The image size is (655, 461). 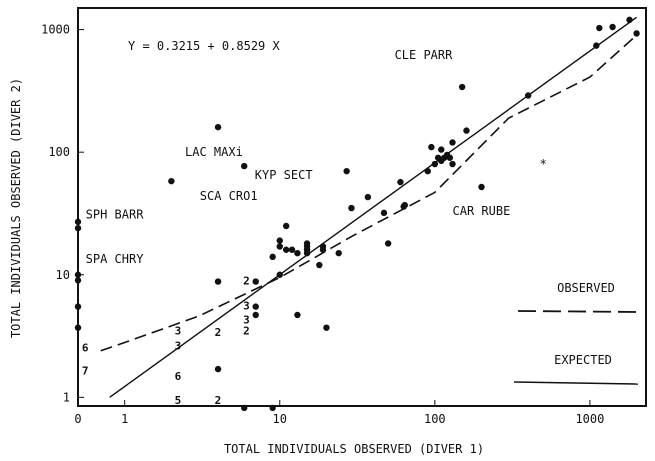 I want to click on x-tick-label: 0, so click(x=77, y=419).